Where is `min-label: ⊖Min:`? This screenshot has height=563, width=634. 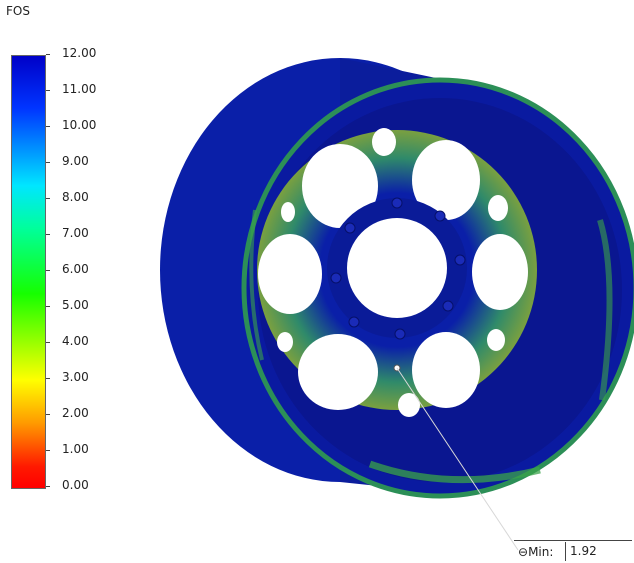 min-label: ⊖Min: is located at coordinates (536, 552).